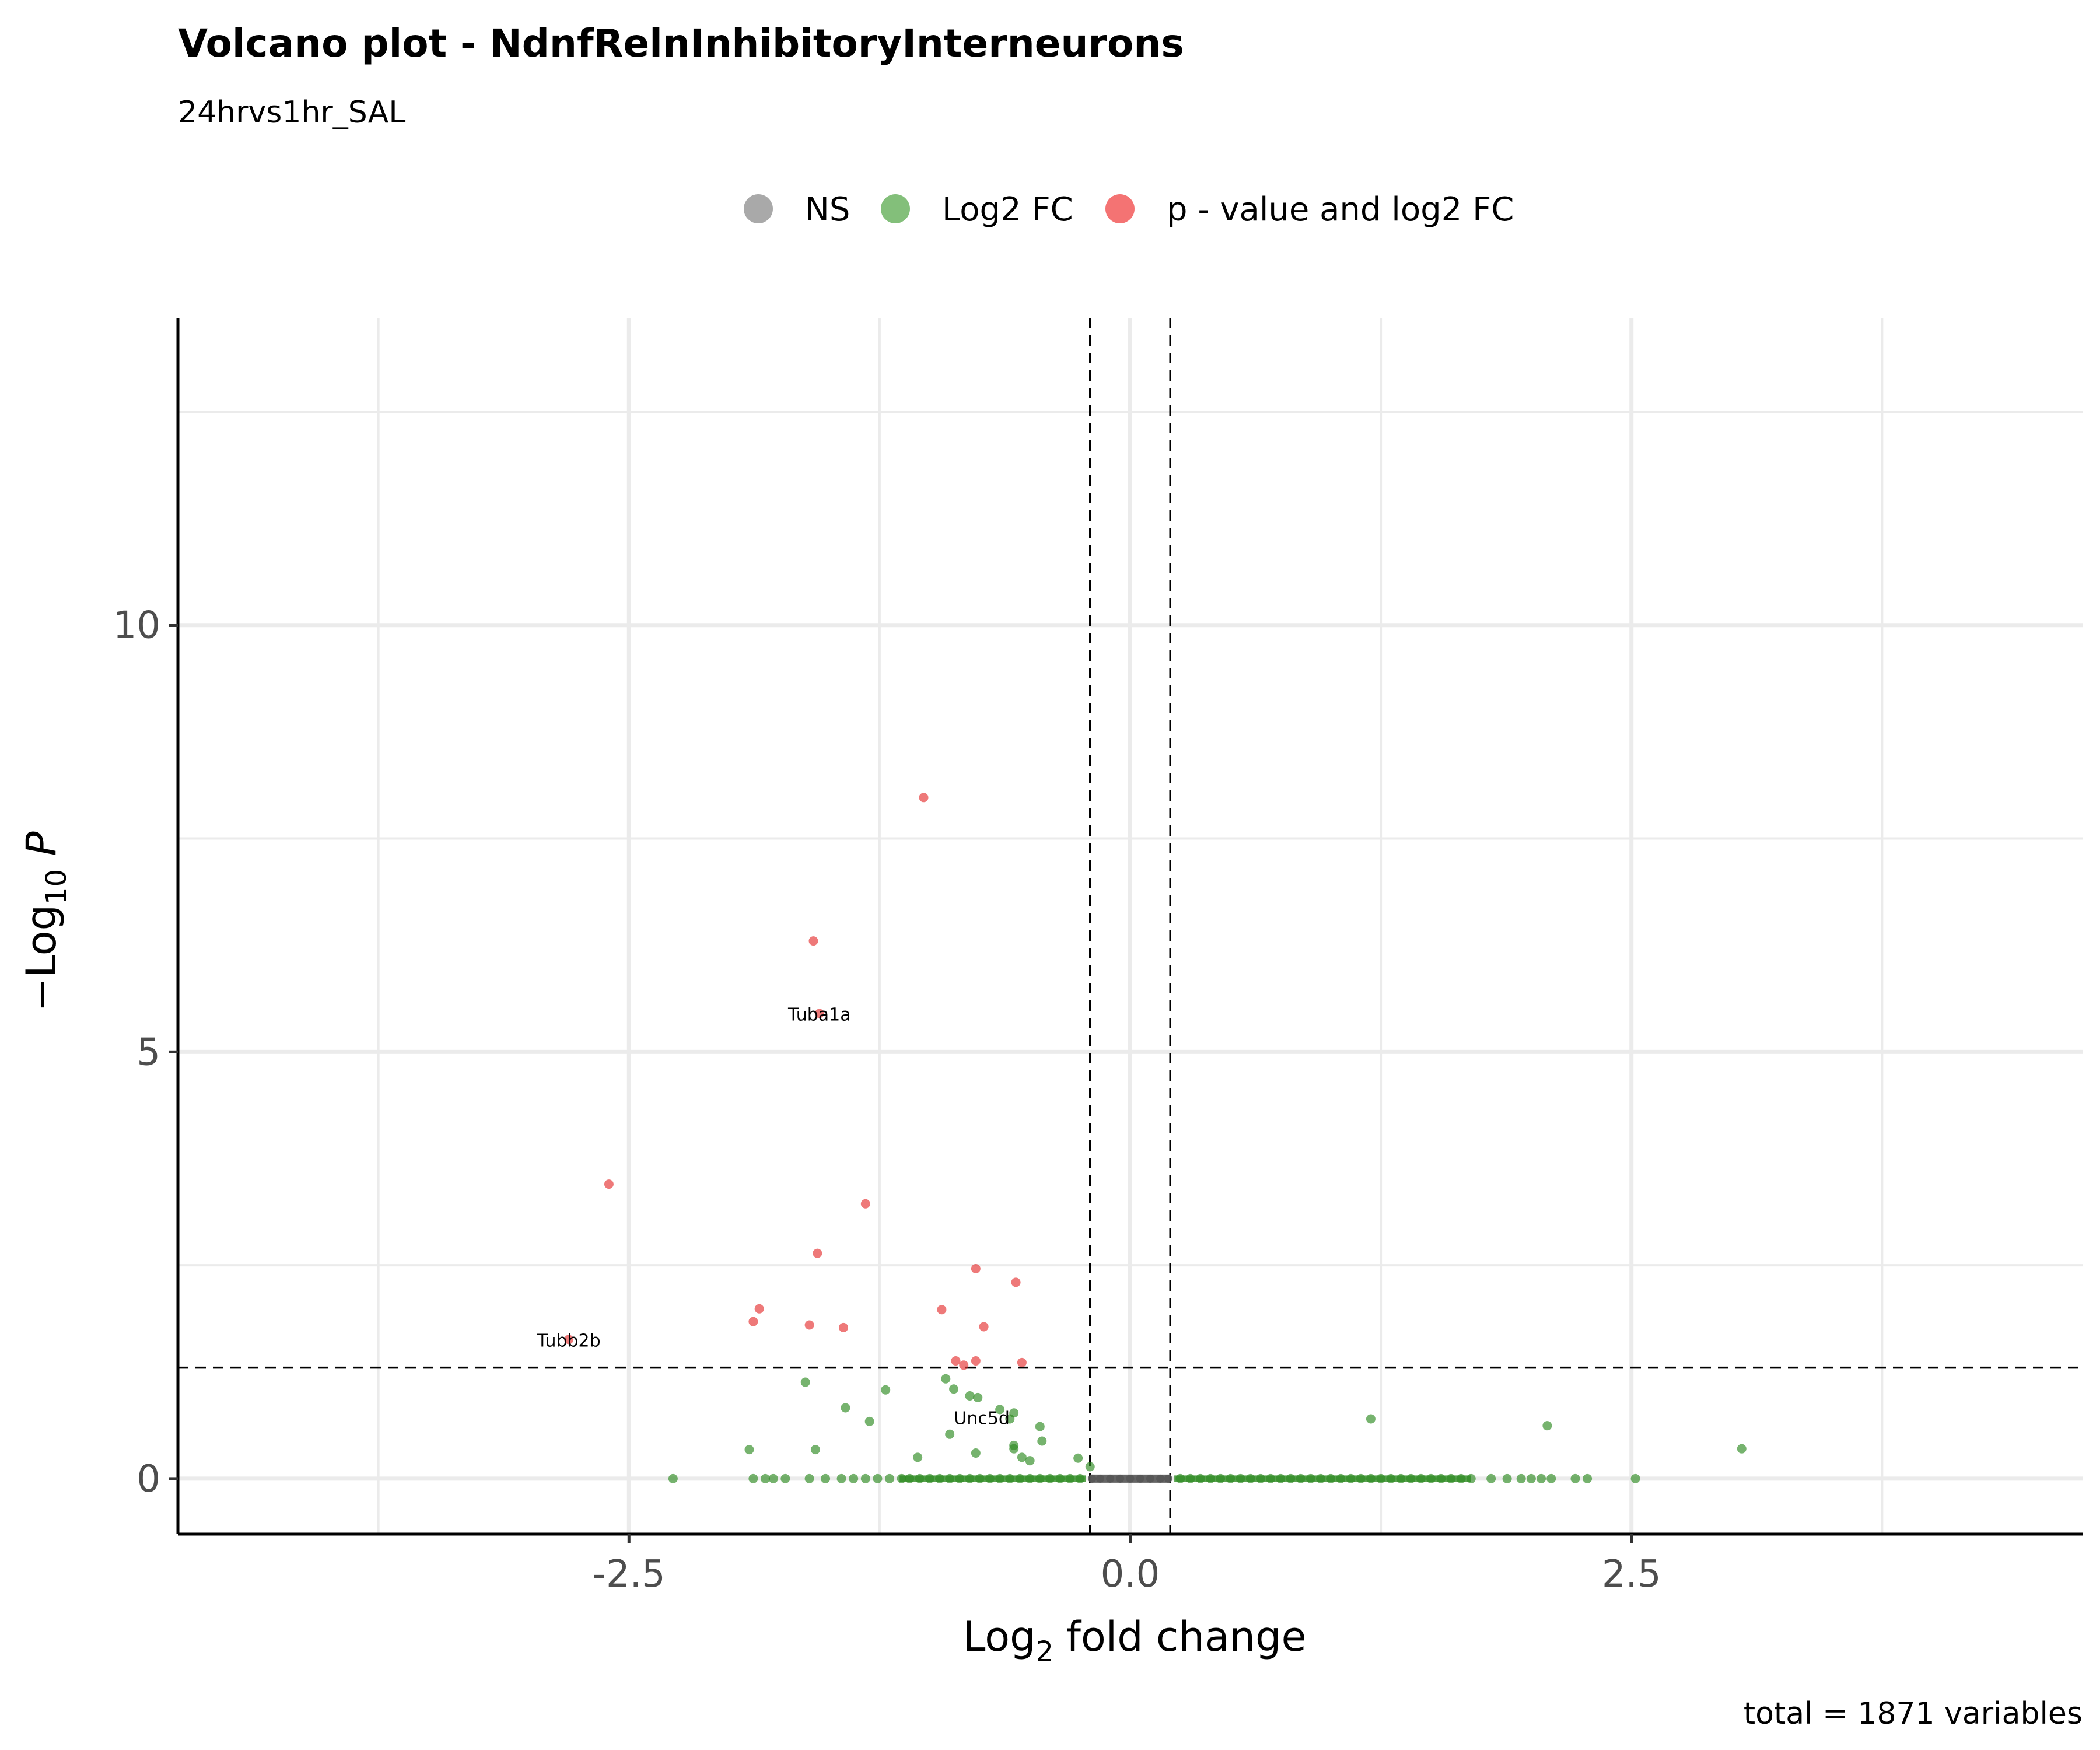 The width and height of the screenshot is (2100, 1750). What do you see at coordinates (758, 208) in the screenshot?
I see `legend-key-ns` at bounding box center [758, 208].